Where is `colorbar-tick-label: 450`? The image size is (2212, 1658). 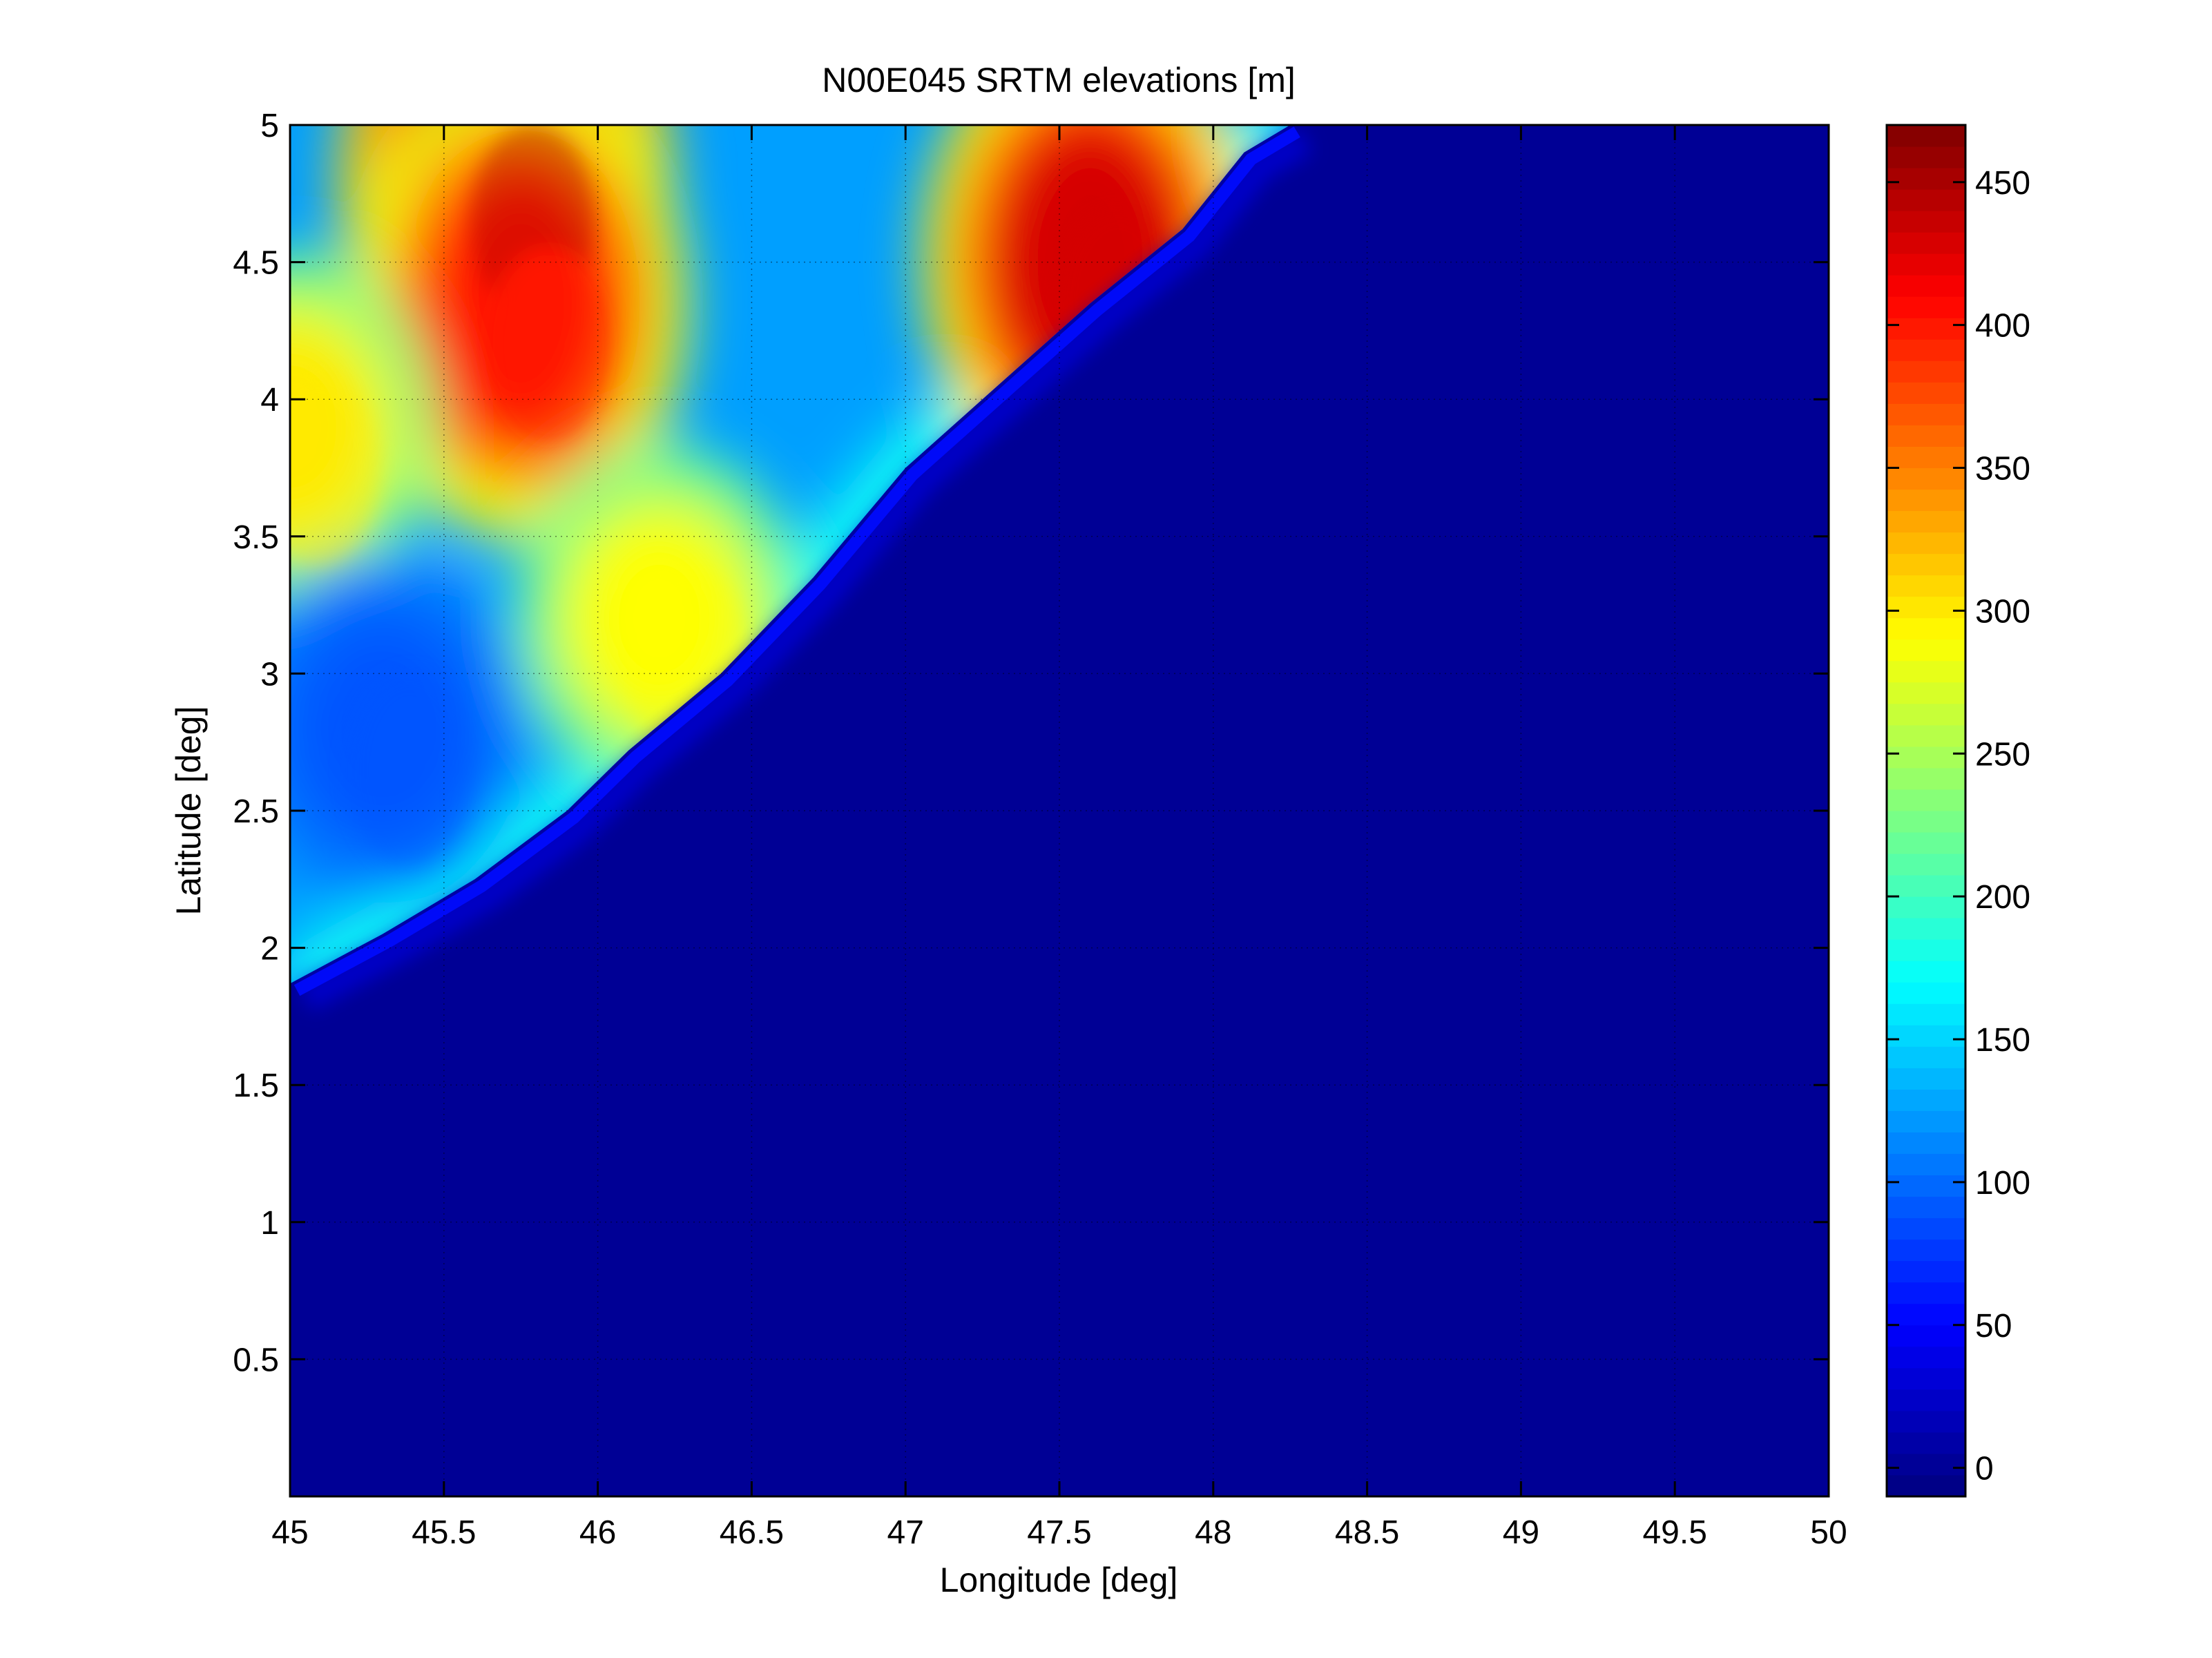 colorbar-tick-label: 450 is located at coordinates (2003, 183).